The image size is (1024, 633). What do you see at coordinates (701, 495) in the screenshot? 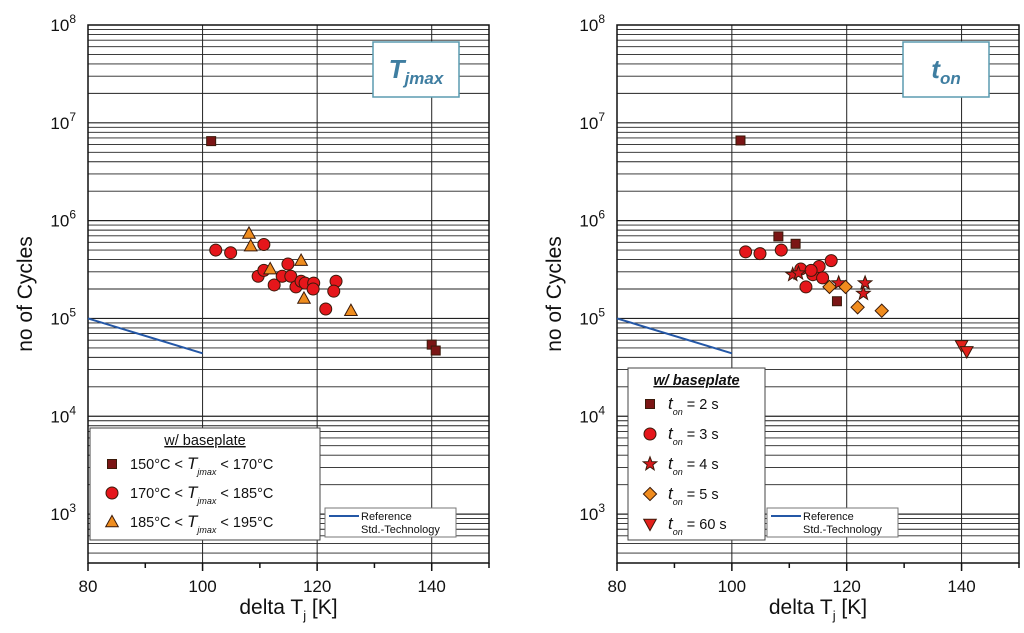
I see `legend-entry-post: = 5 s` at bounding box center [701, 495].